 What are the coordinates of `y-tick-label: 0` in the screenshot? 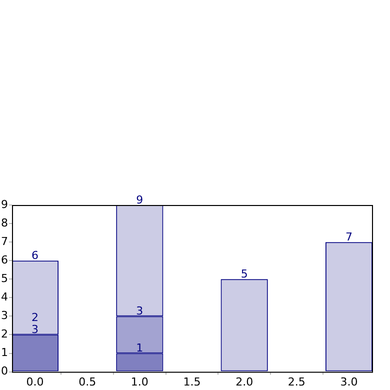 It's located at (4, 371).